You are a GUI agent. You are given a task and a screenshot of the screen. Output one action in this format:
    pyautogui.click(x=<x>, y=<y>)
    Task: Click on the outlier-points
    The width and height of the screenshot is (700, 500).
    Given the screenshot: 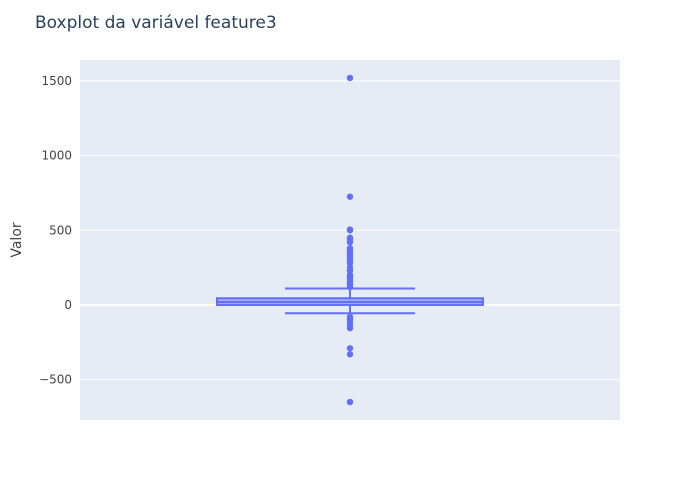 What is the action you would take?
    pyautogui.click(x=350, y=240)
    